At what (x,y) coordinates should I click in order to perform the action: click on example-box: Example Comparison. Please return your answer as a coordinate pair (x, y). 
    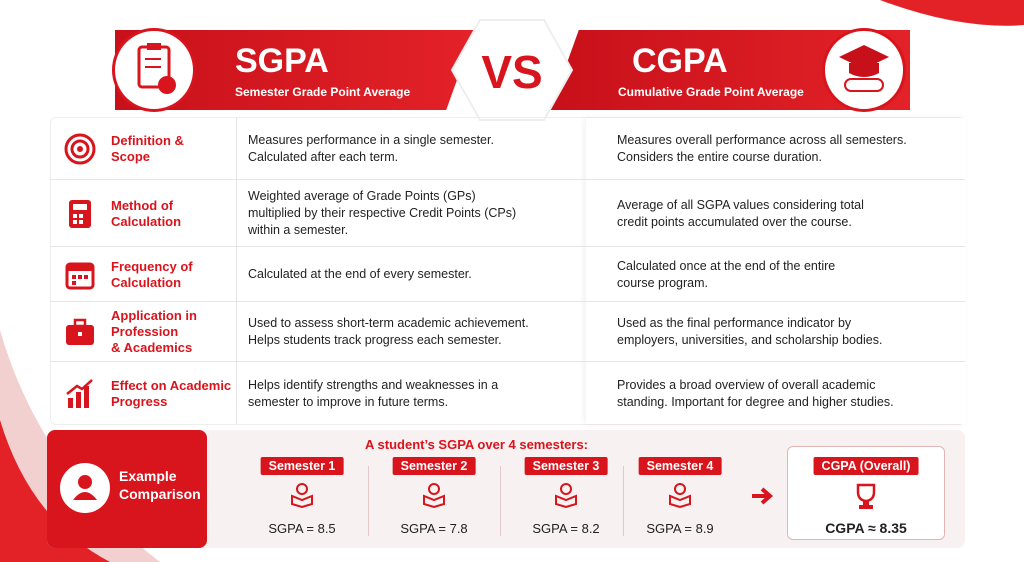
    Looking at the image, I should click on (127, 489).